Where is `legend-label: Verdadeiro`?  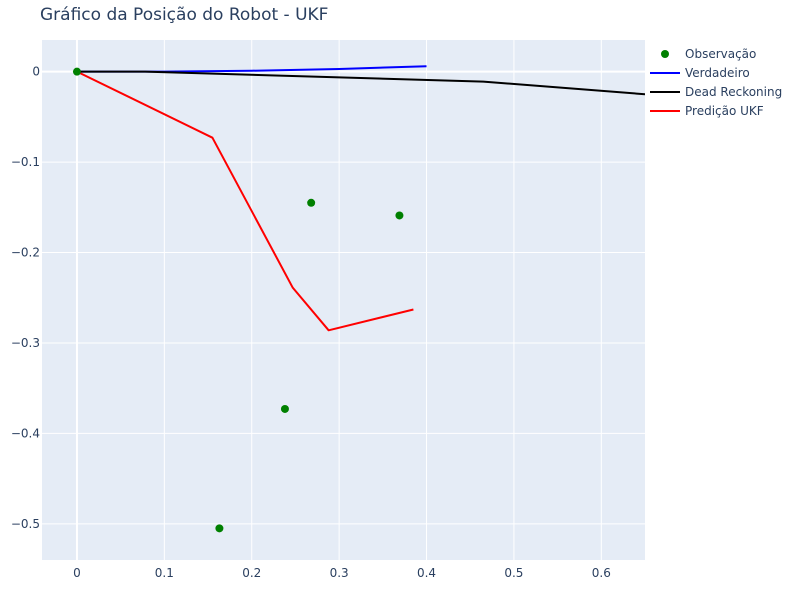 legend-label: Verdadeiro is located at coordinates (717, 73).